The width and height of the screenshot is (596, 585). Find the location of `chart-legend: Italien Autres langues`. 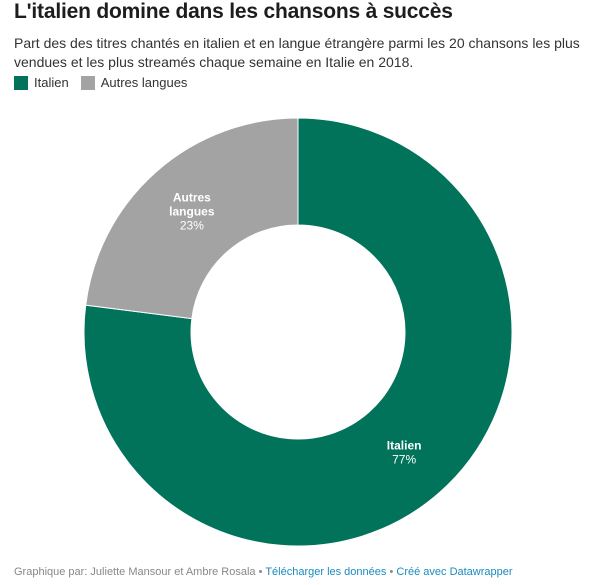

chart-legend: Italien Autres langues is located at coordinates (106, 82).